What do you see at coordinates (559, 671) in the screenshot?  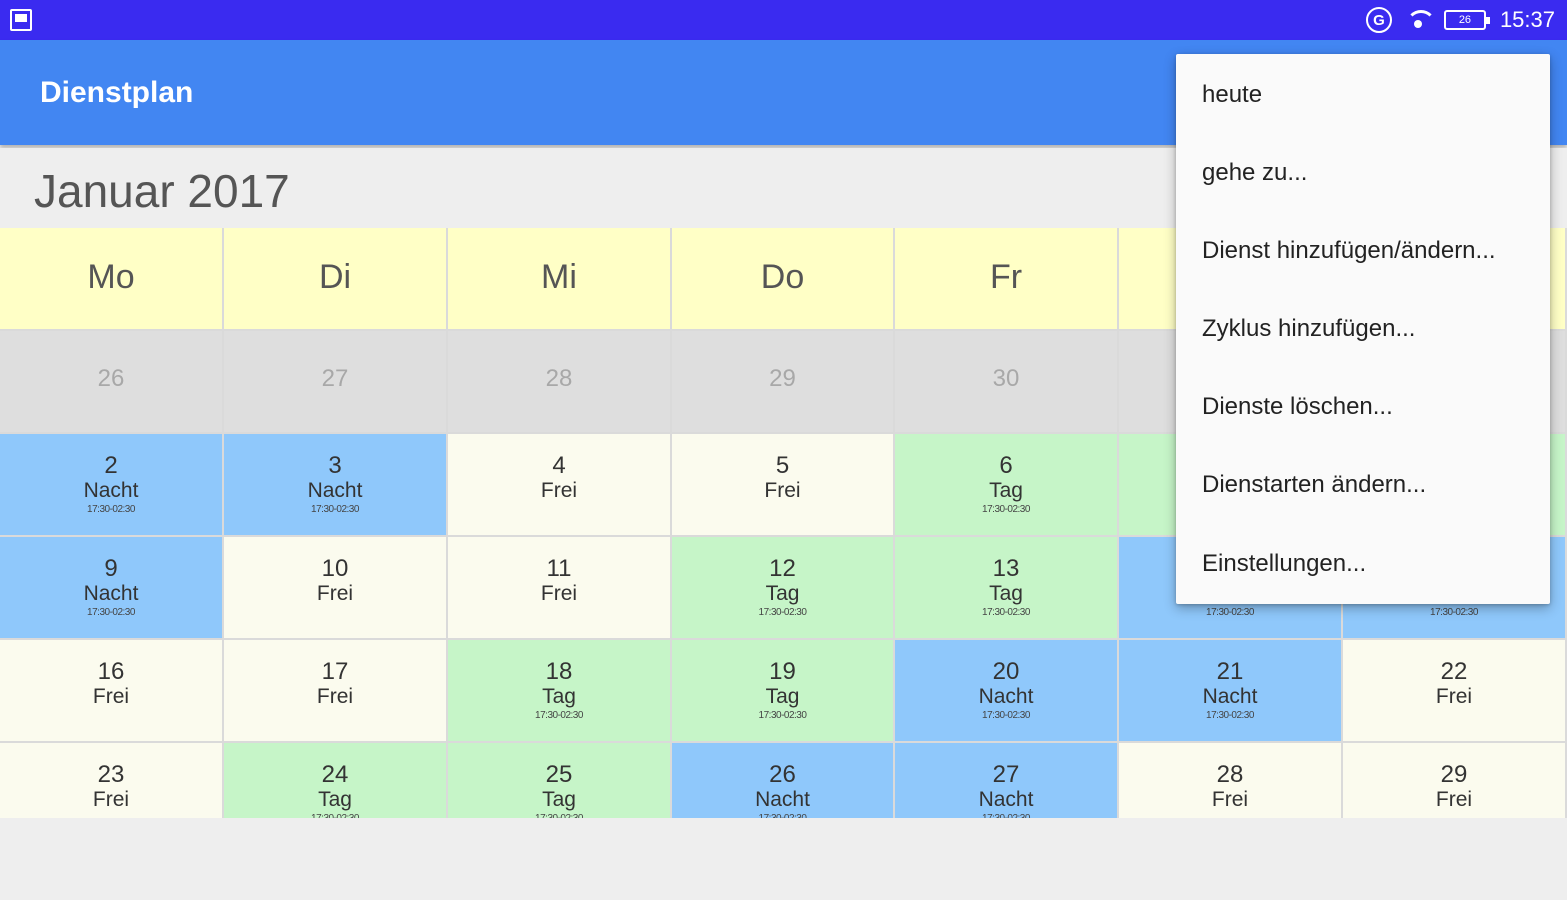 I see `day-number: 18` at bounding box center [559, 671].